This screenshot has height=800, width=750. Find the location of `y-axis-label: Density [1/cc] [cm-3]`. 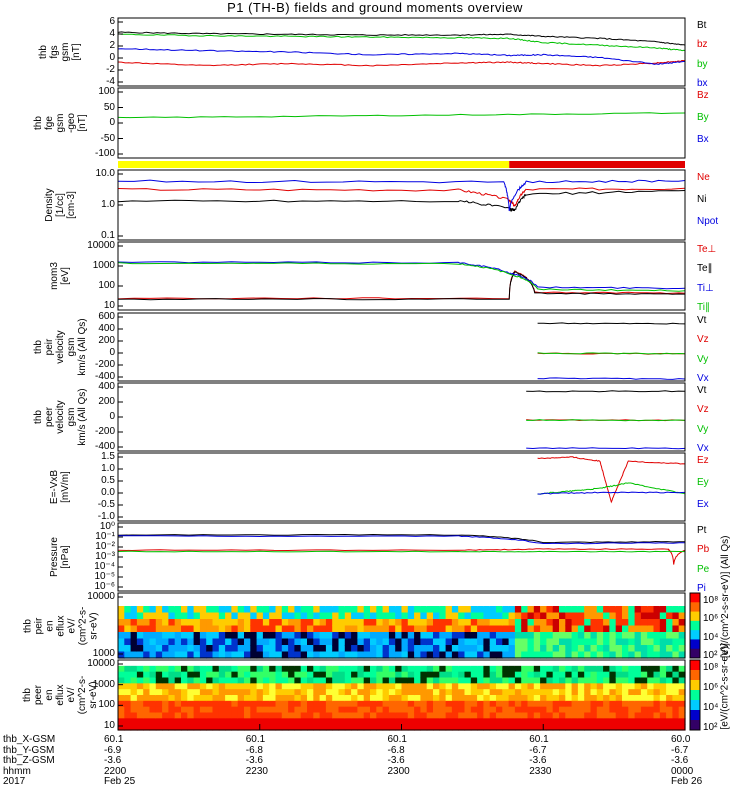

y-axis-label: Density [1/cc] [cm-3] is located at coordinates (60, 205).